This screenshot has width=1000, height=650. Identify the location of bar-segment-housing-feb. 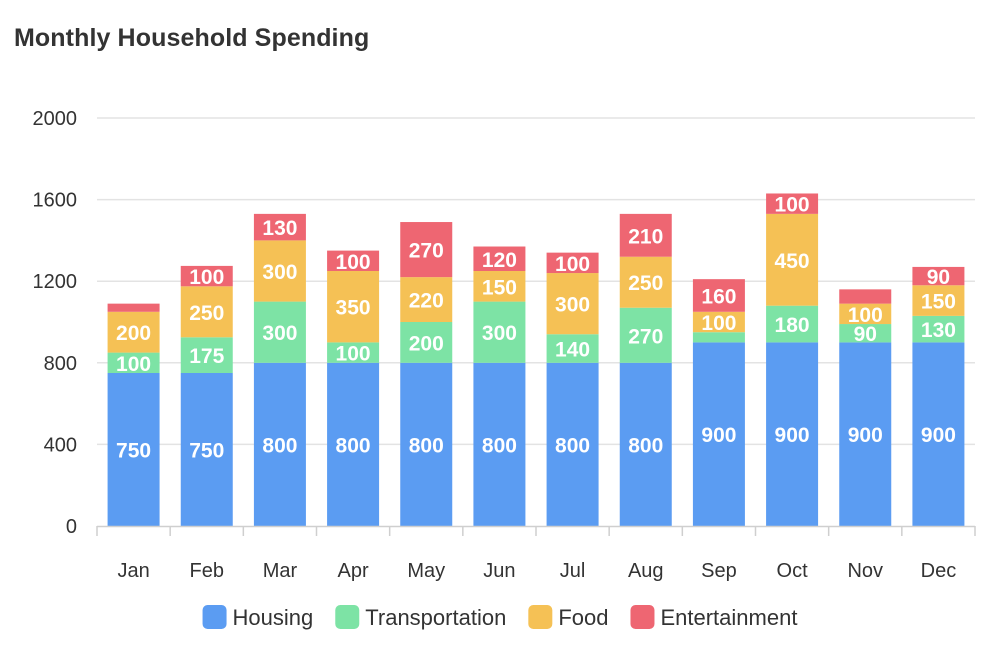
(206, 449).